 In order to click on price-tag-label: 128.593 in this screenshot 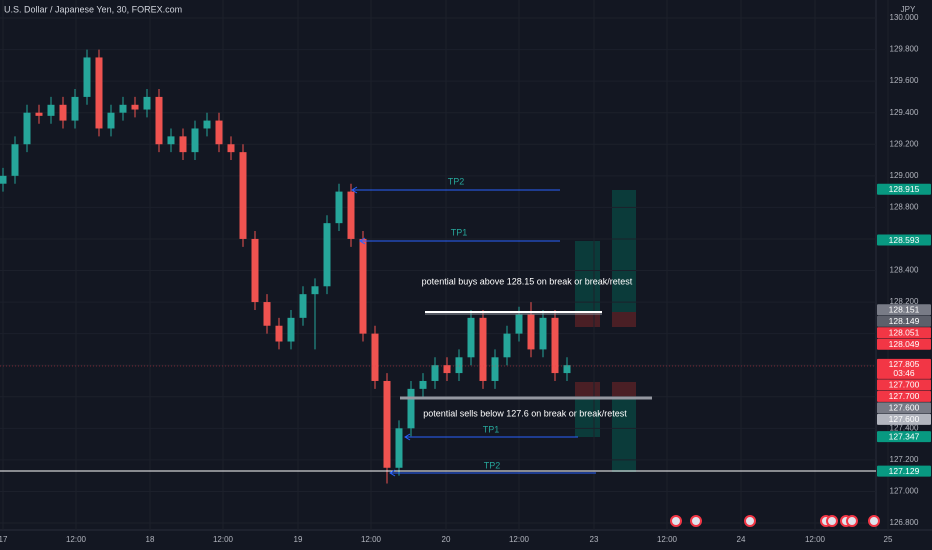, I will do `click(904, 240)`.